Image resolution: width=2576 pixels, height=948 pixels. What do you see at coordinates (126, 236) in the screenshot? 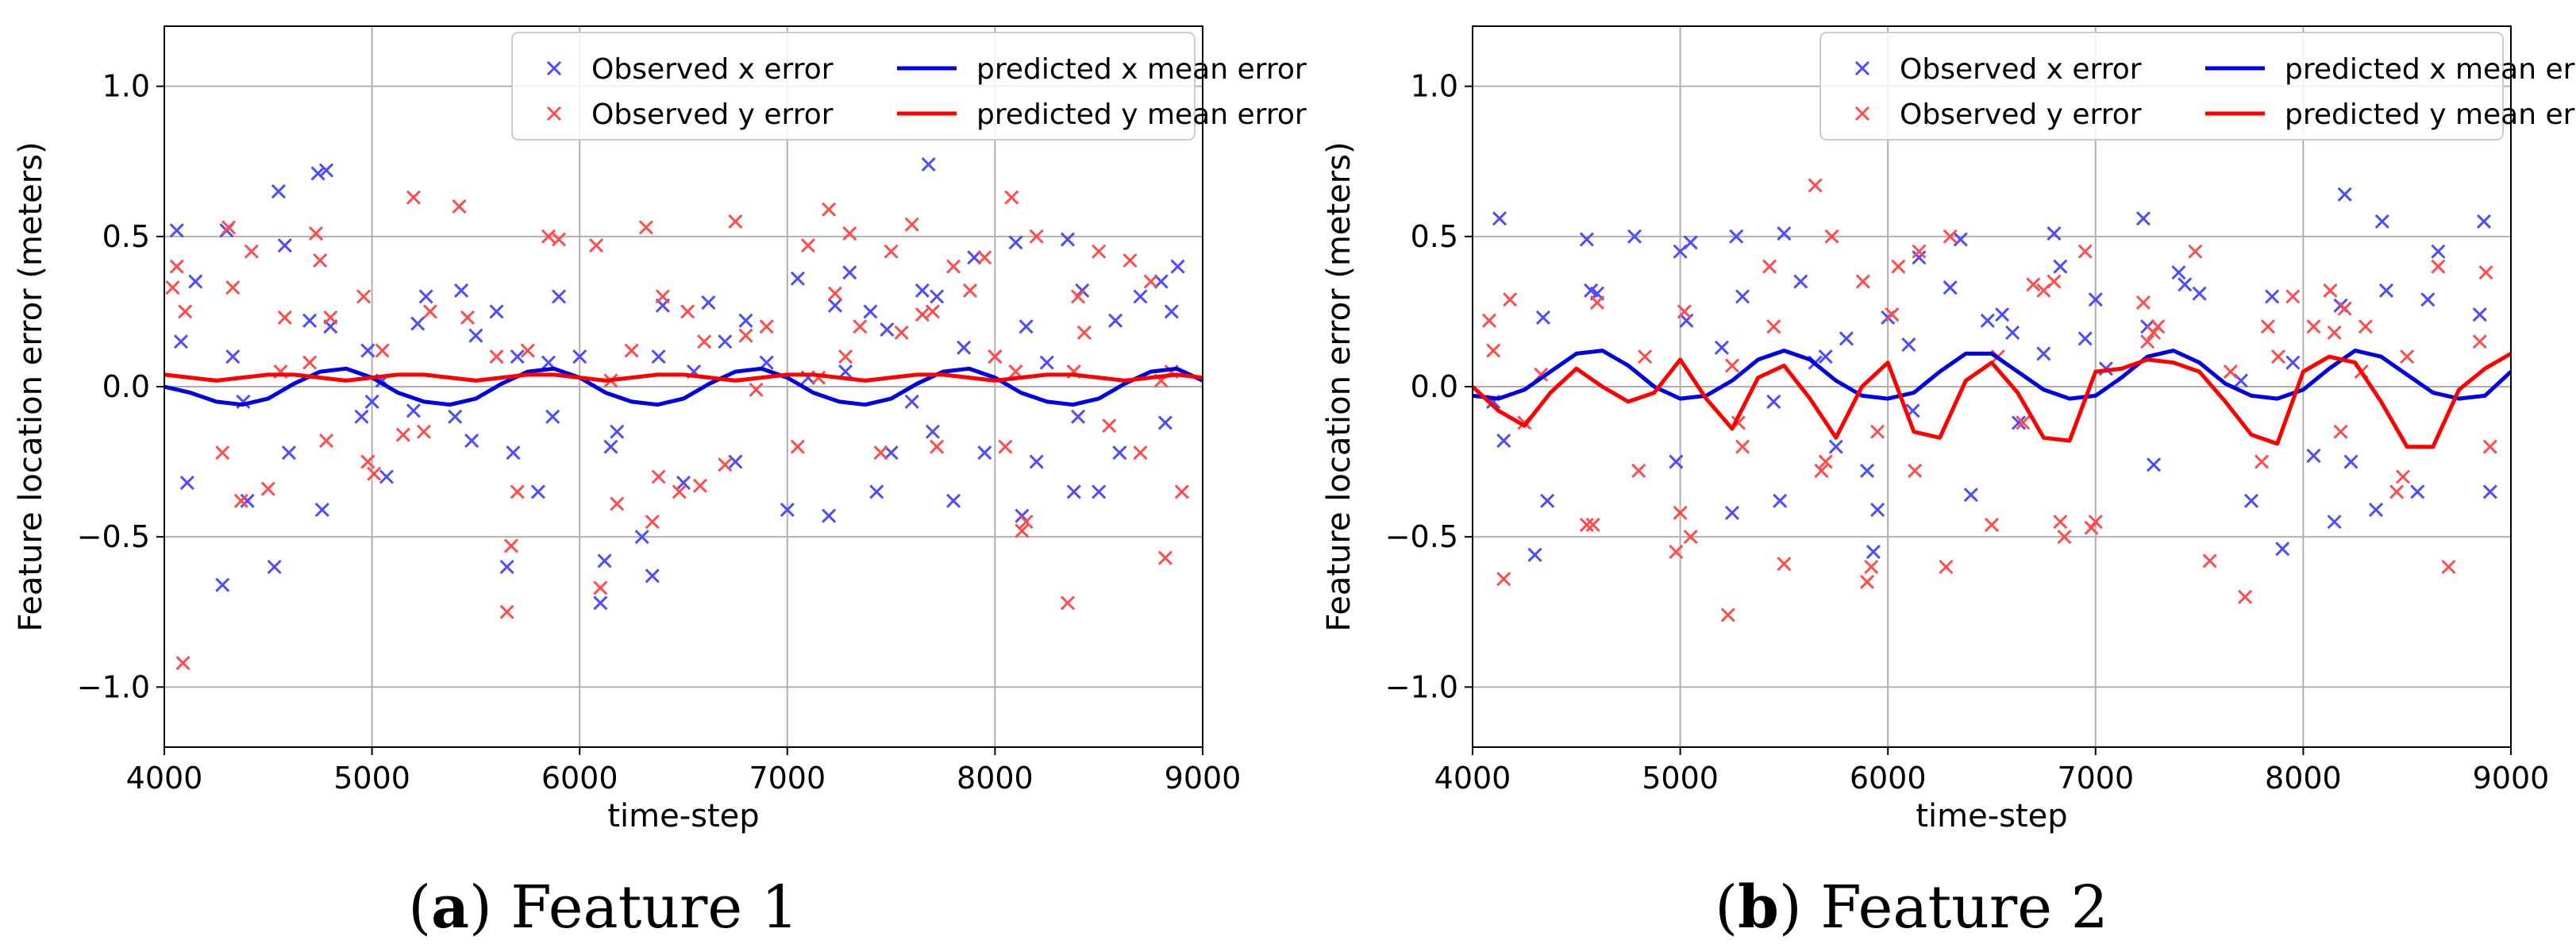
I see `y-tick-label: 0.5` at bounding box center [126, 236].